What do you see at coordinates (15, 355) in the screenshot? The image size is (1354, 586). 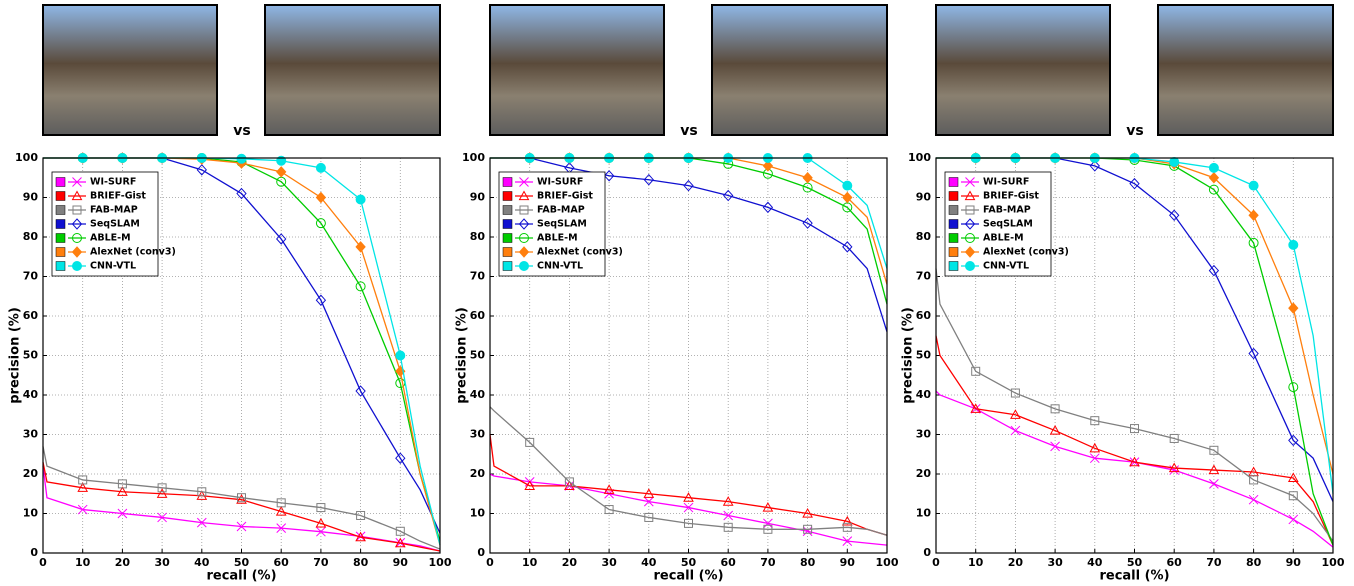 I see `y-axis-label: precision (%)` at bounding box center [15, 355].